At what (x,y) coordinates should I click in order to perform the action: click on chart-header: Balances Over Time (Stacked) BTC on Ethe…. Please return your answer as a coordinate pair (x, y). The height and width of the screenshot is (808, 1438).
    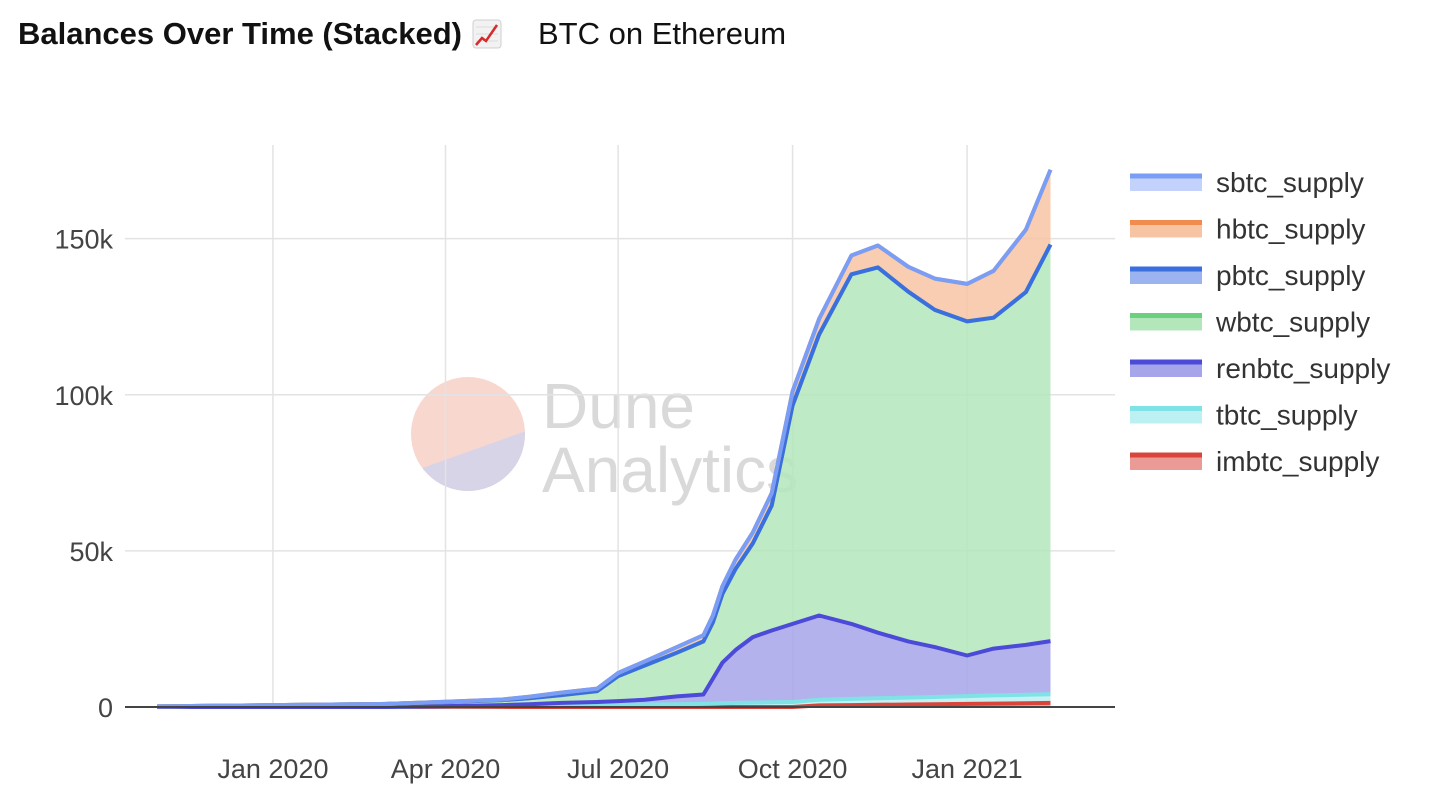
    Looking at the image, I should click on (402, 34).